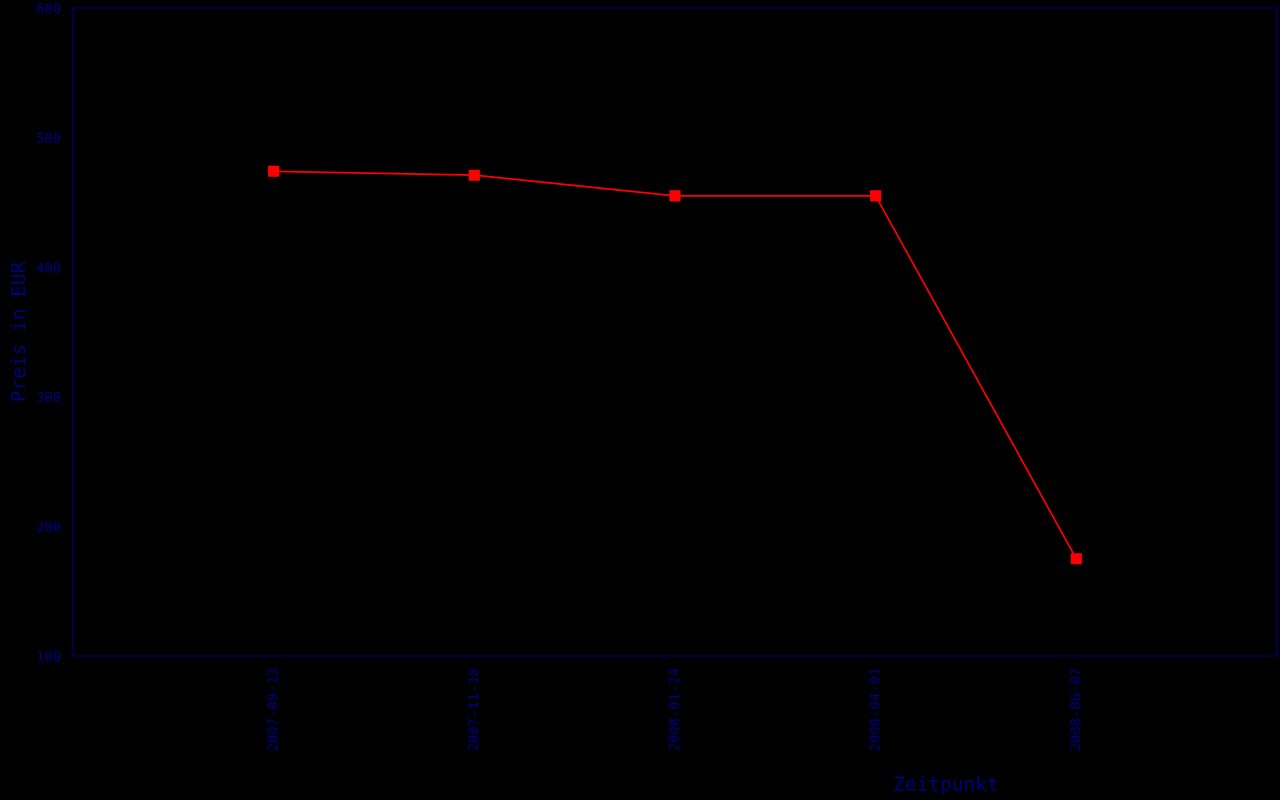 This screenshot has width=1280, height=800. I want to click on x-tick-label: 2008-04-01, so click(874, 709).